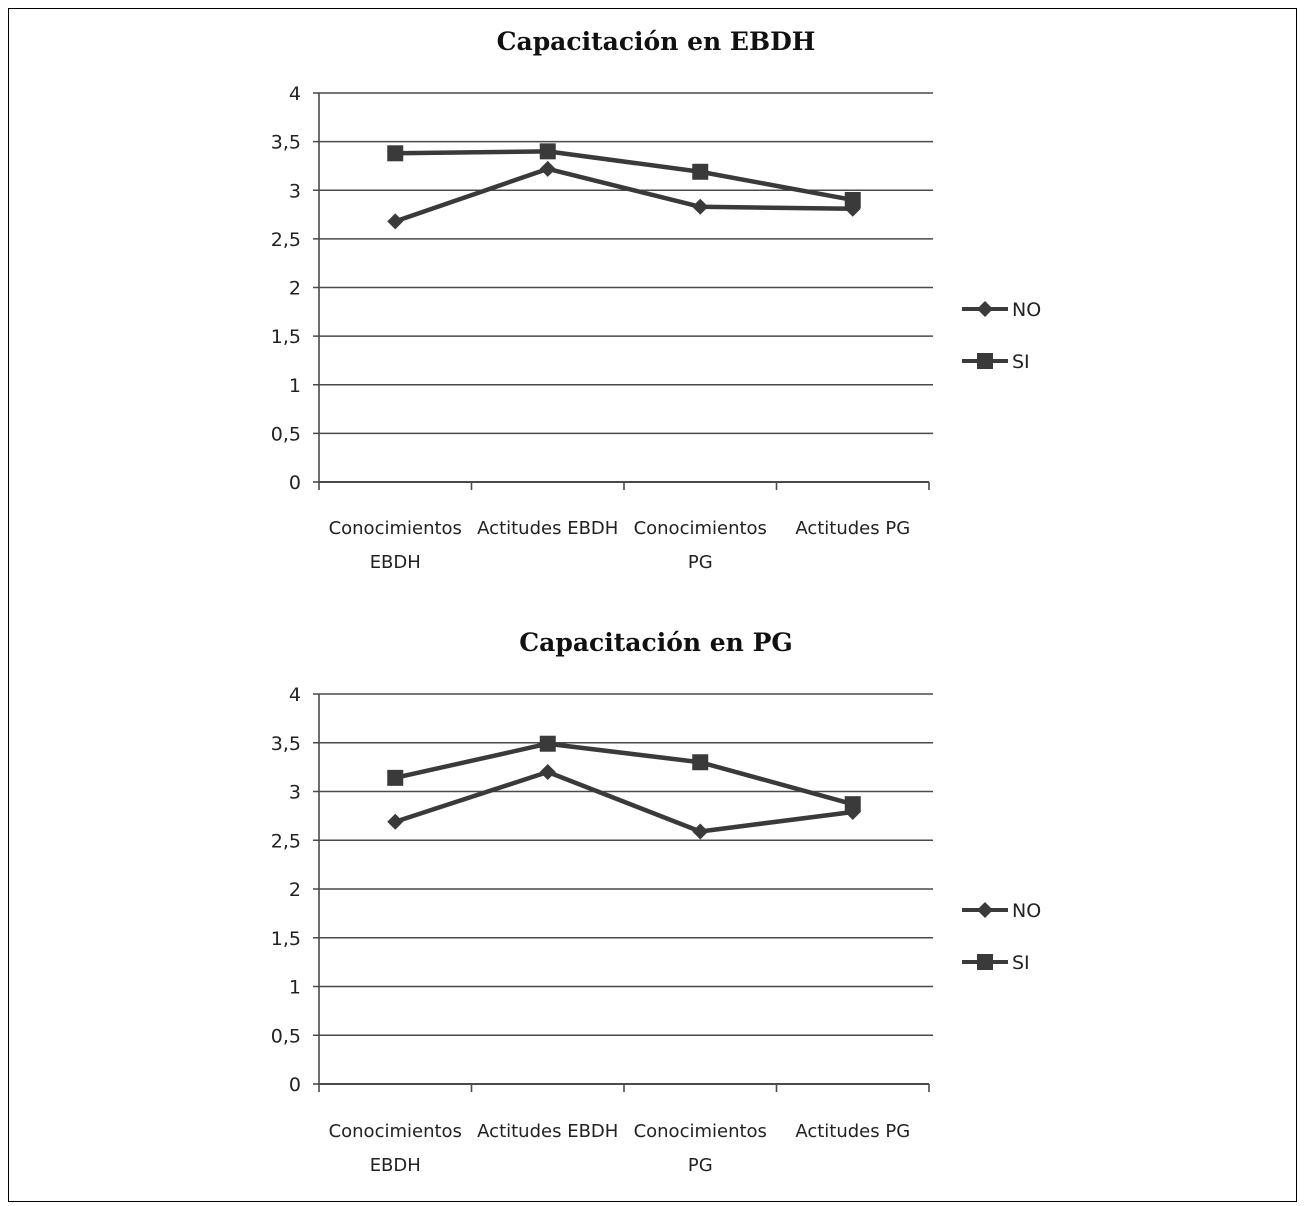 This screenshot has width=1307, height=1206. I want to click on chart-title: Capacitación en PG, so click(655, 642).